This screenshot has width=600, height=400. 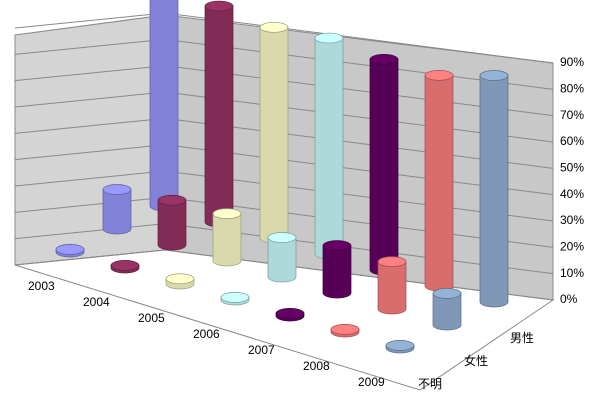 What do you see at coordinates (206, 334) in the screenshot?
I see `x-tick-label: 2006` at bounding box center [206, 334].